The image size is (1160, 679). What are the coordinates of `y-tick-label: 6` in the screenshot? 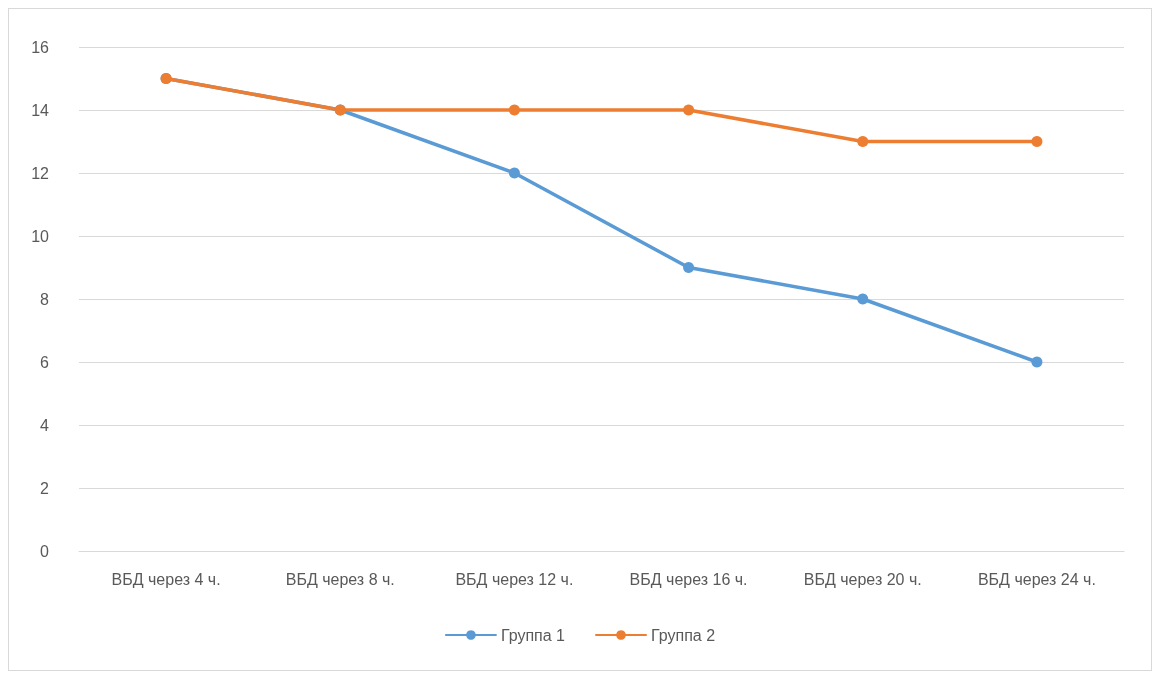 It's located at (45, 362).